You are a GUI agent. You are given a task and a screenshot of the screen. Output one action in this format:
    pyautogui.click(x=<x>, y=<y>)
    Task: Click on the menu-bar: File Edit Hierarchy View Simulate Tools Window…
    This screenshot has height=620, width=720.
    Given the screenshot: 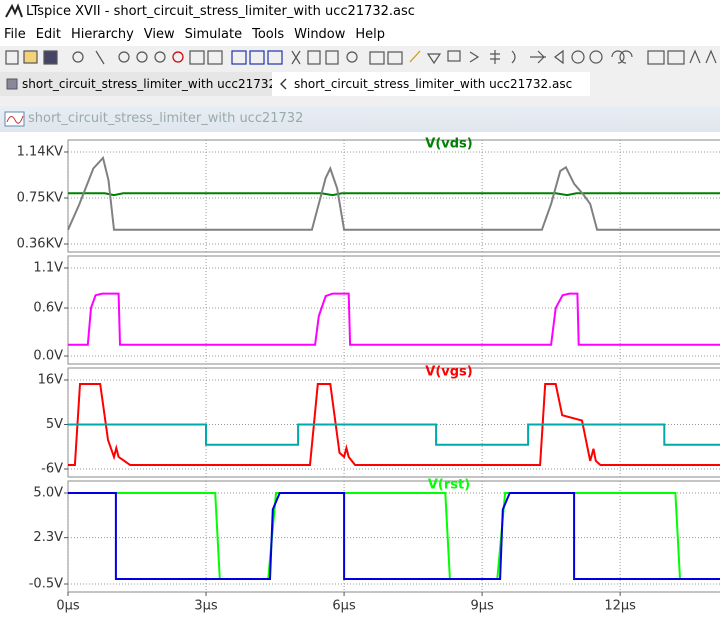 What is the action you would take?
    pyautogui.click(x=360, y=35)
    